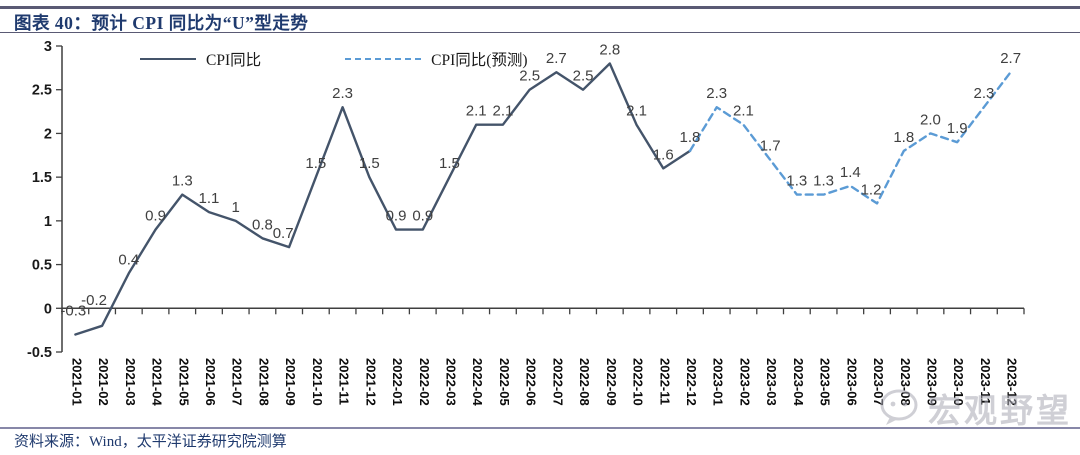 Image resolution: width=1080 pixels, height=455 pixels. What do you see at coordinates (383, 59) in the screenshot?
I see `dashed-line-swatch` at bounding box center [383, 59].